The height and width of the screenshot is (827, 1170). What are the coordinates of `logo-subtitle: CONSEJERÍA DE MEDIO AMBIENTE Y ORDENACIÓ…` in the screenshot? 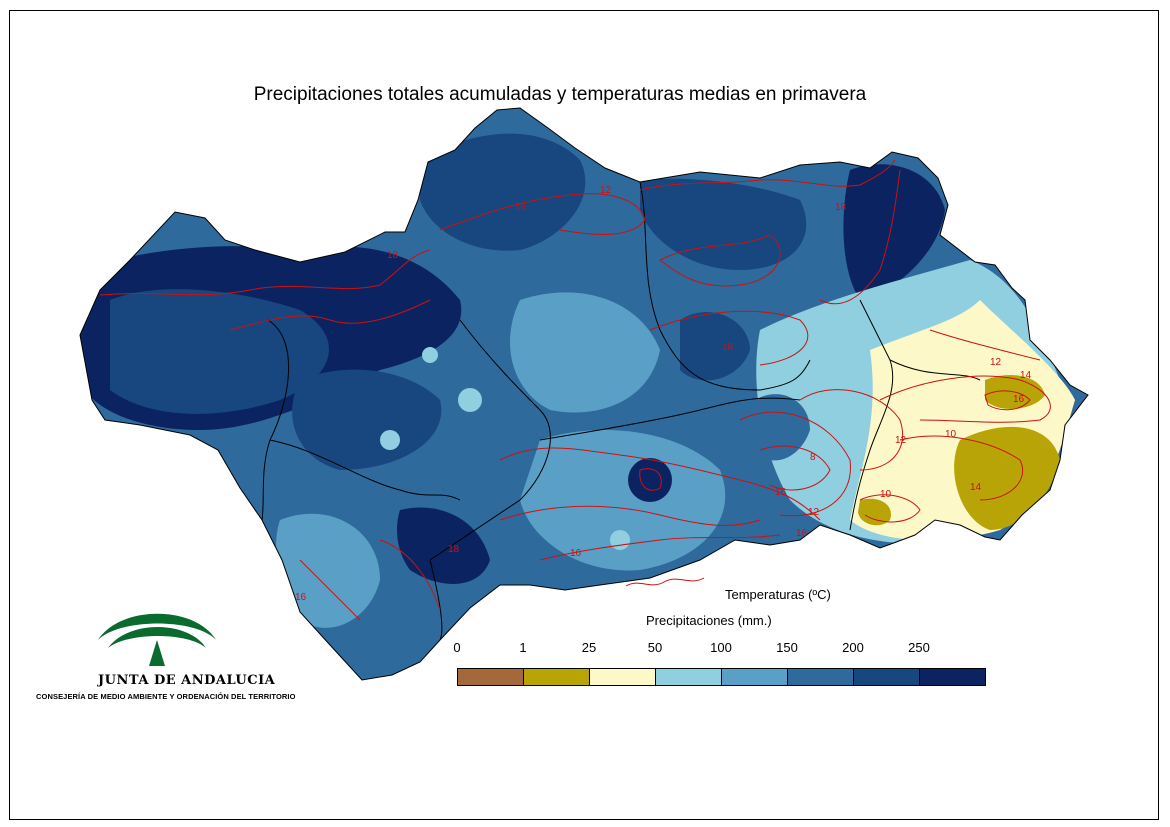 It's located at (166, 696).